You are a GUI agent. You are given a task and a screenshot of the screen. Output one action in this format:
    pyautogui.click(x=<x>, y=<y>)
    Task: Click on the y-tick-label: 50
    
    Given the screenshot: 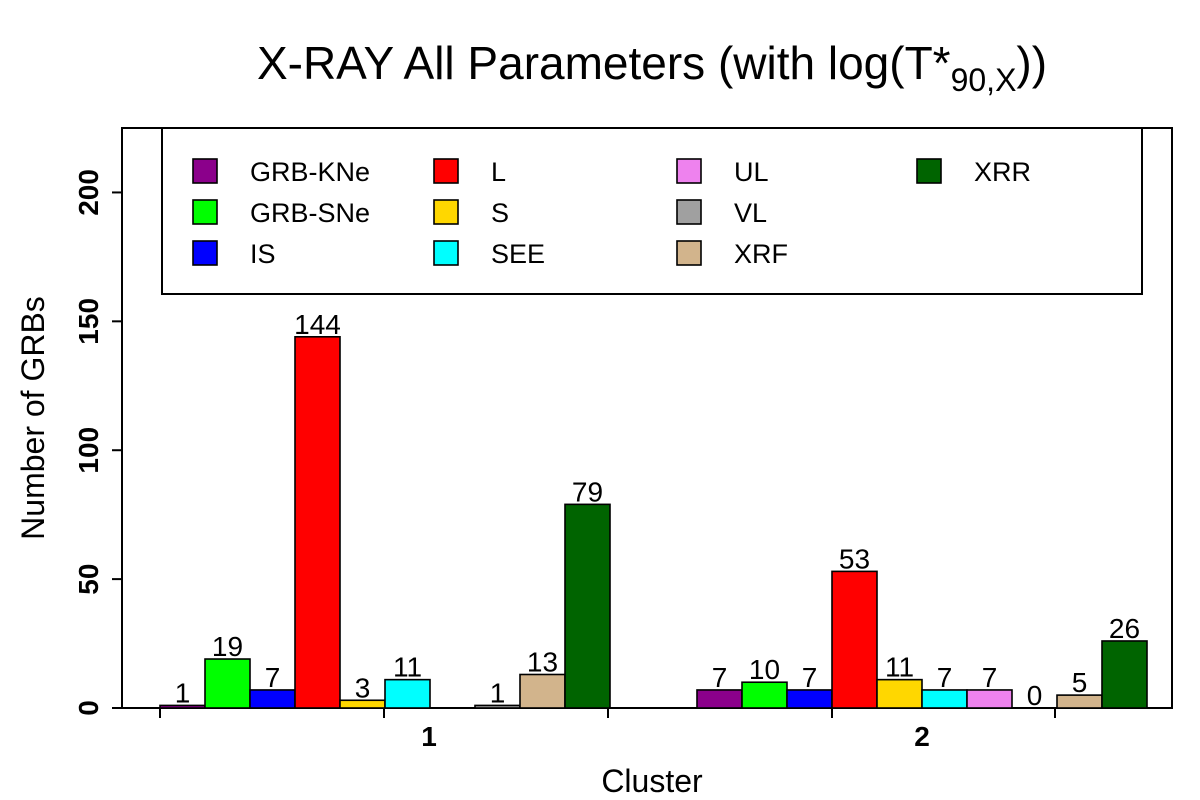 What is the action you would take?
    pyautogui.click(x=88, y=579)
    